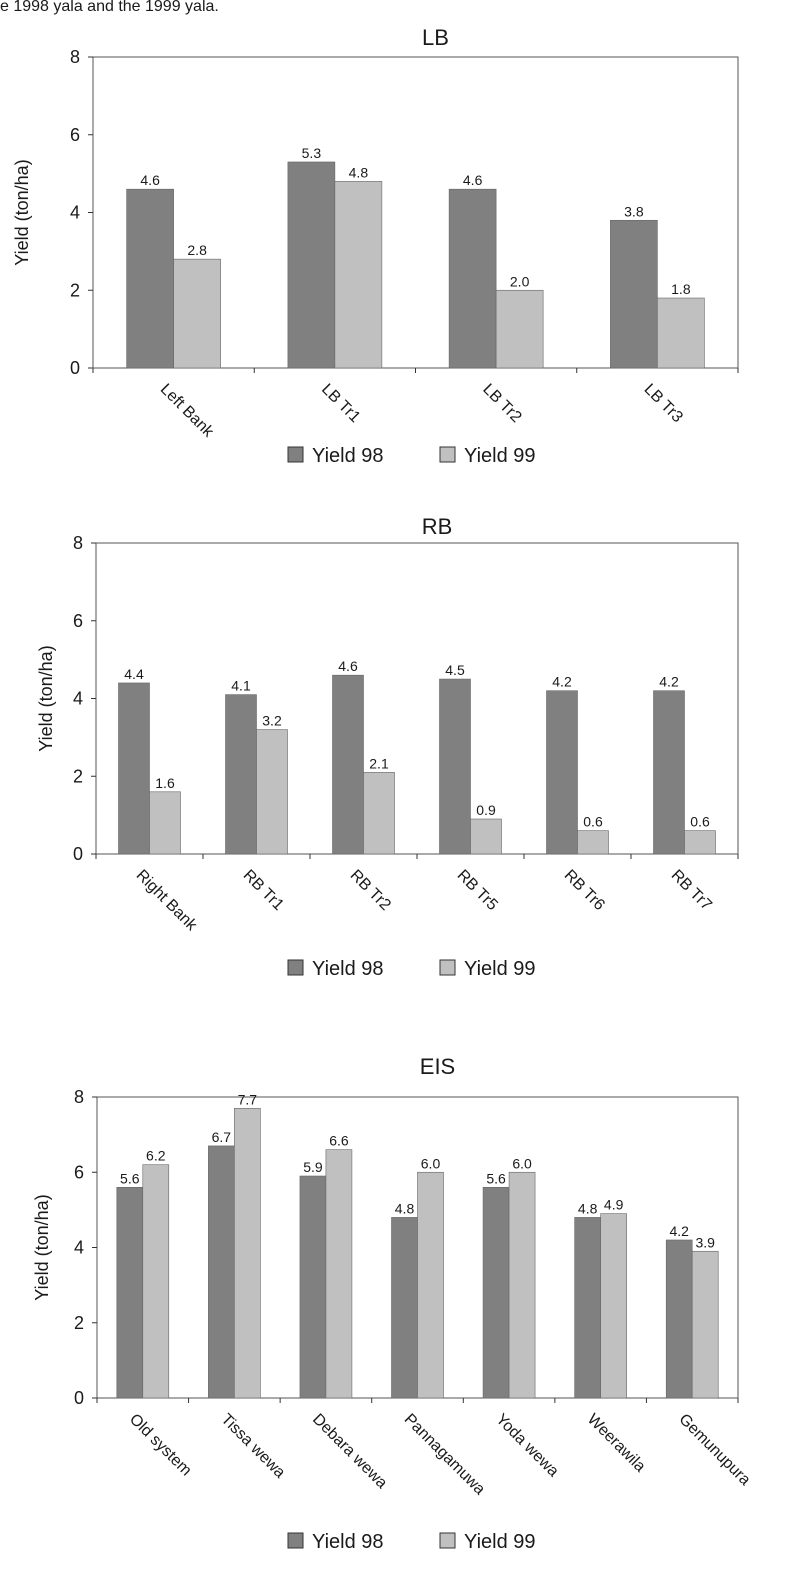 Image resolution: width=797 pixels, height=1581 pixels. What do you see at coordinates (272, 721) in the screenshot?
I see `data-label: 3.2` at bounding box center [272, 721].